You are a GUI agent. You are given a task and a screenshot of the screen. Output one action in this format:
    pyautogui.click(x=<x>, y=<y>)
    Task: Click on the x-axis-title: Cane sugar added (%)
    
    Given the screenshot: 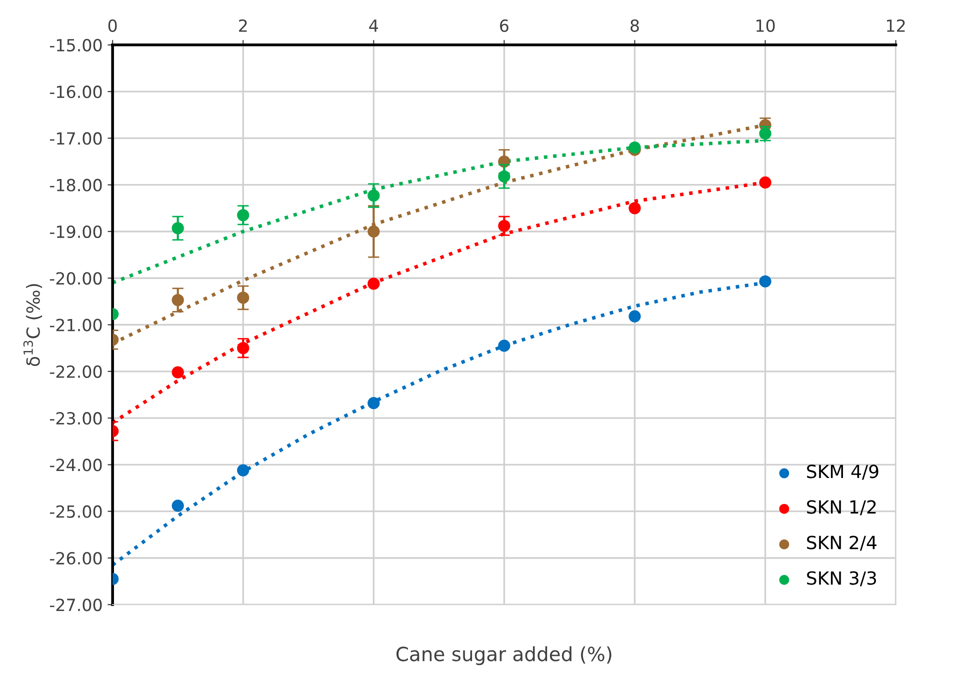 What is the action you would take?
    pyautogui.click(x=504, y=656)
    